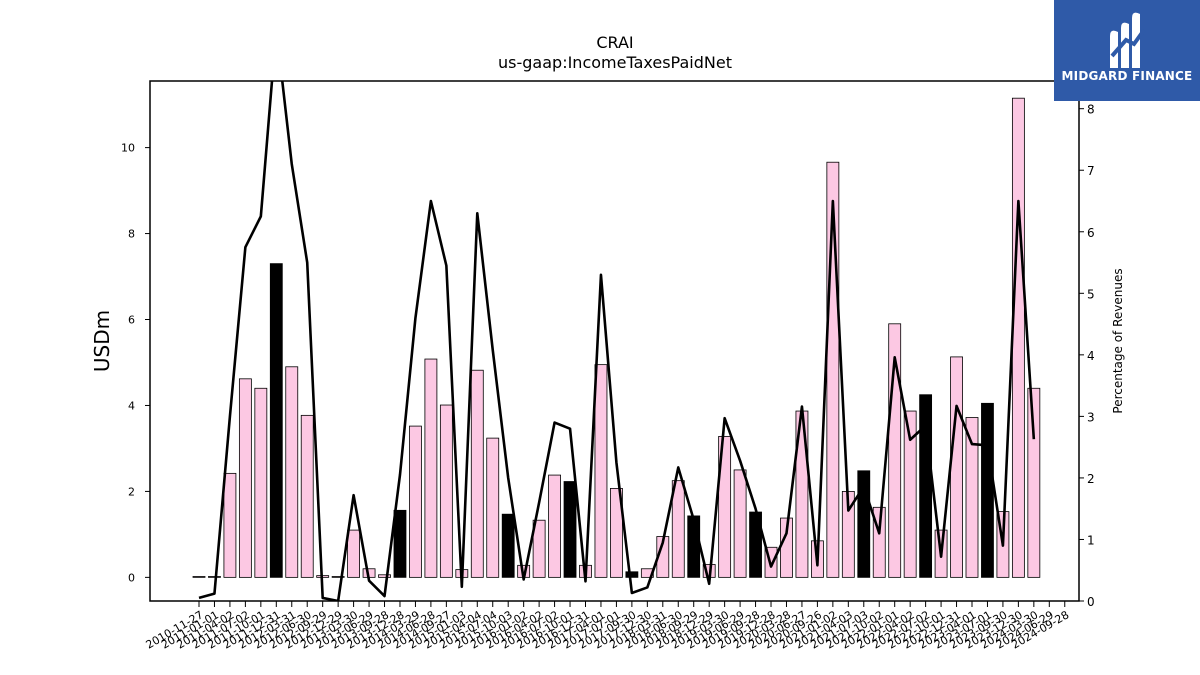  I want to click on midgard-finance-logo: MIDGARD FINANCE, so click(1127, 50).